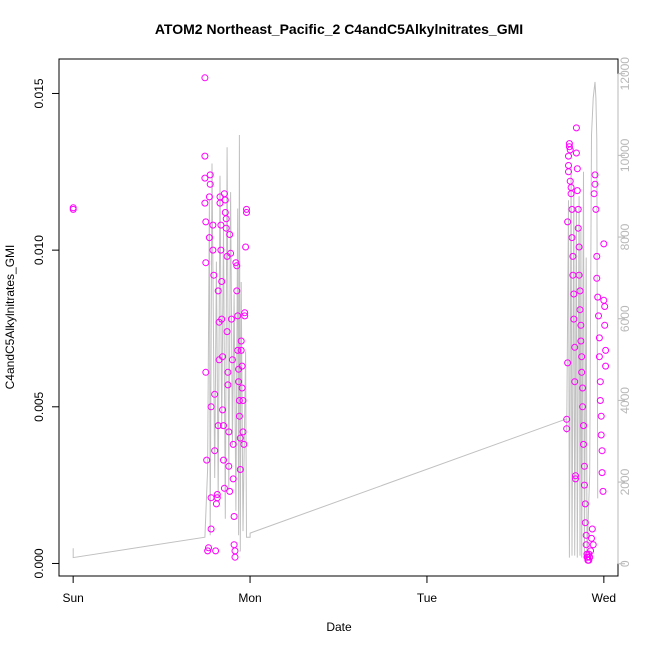 This screenshot has height=650, width=650. Describe the element at coordinates (39, 93) in the screenshot. I see `y-tick-label: 0.015` at that location.